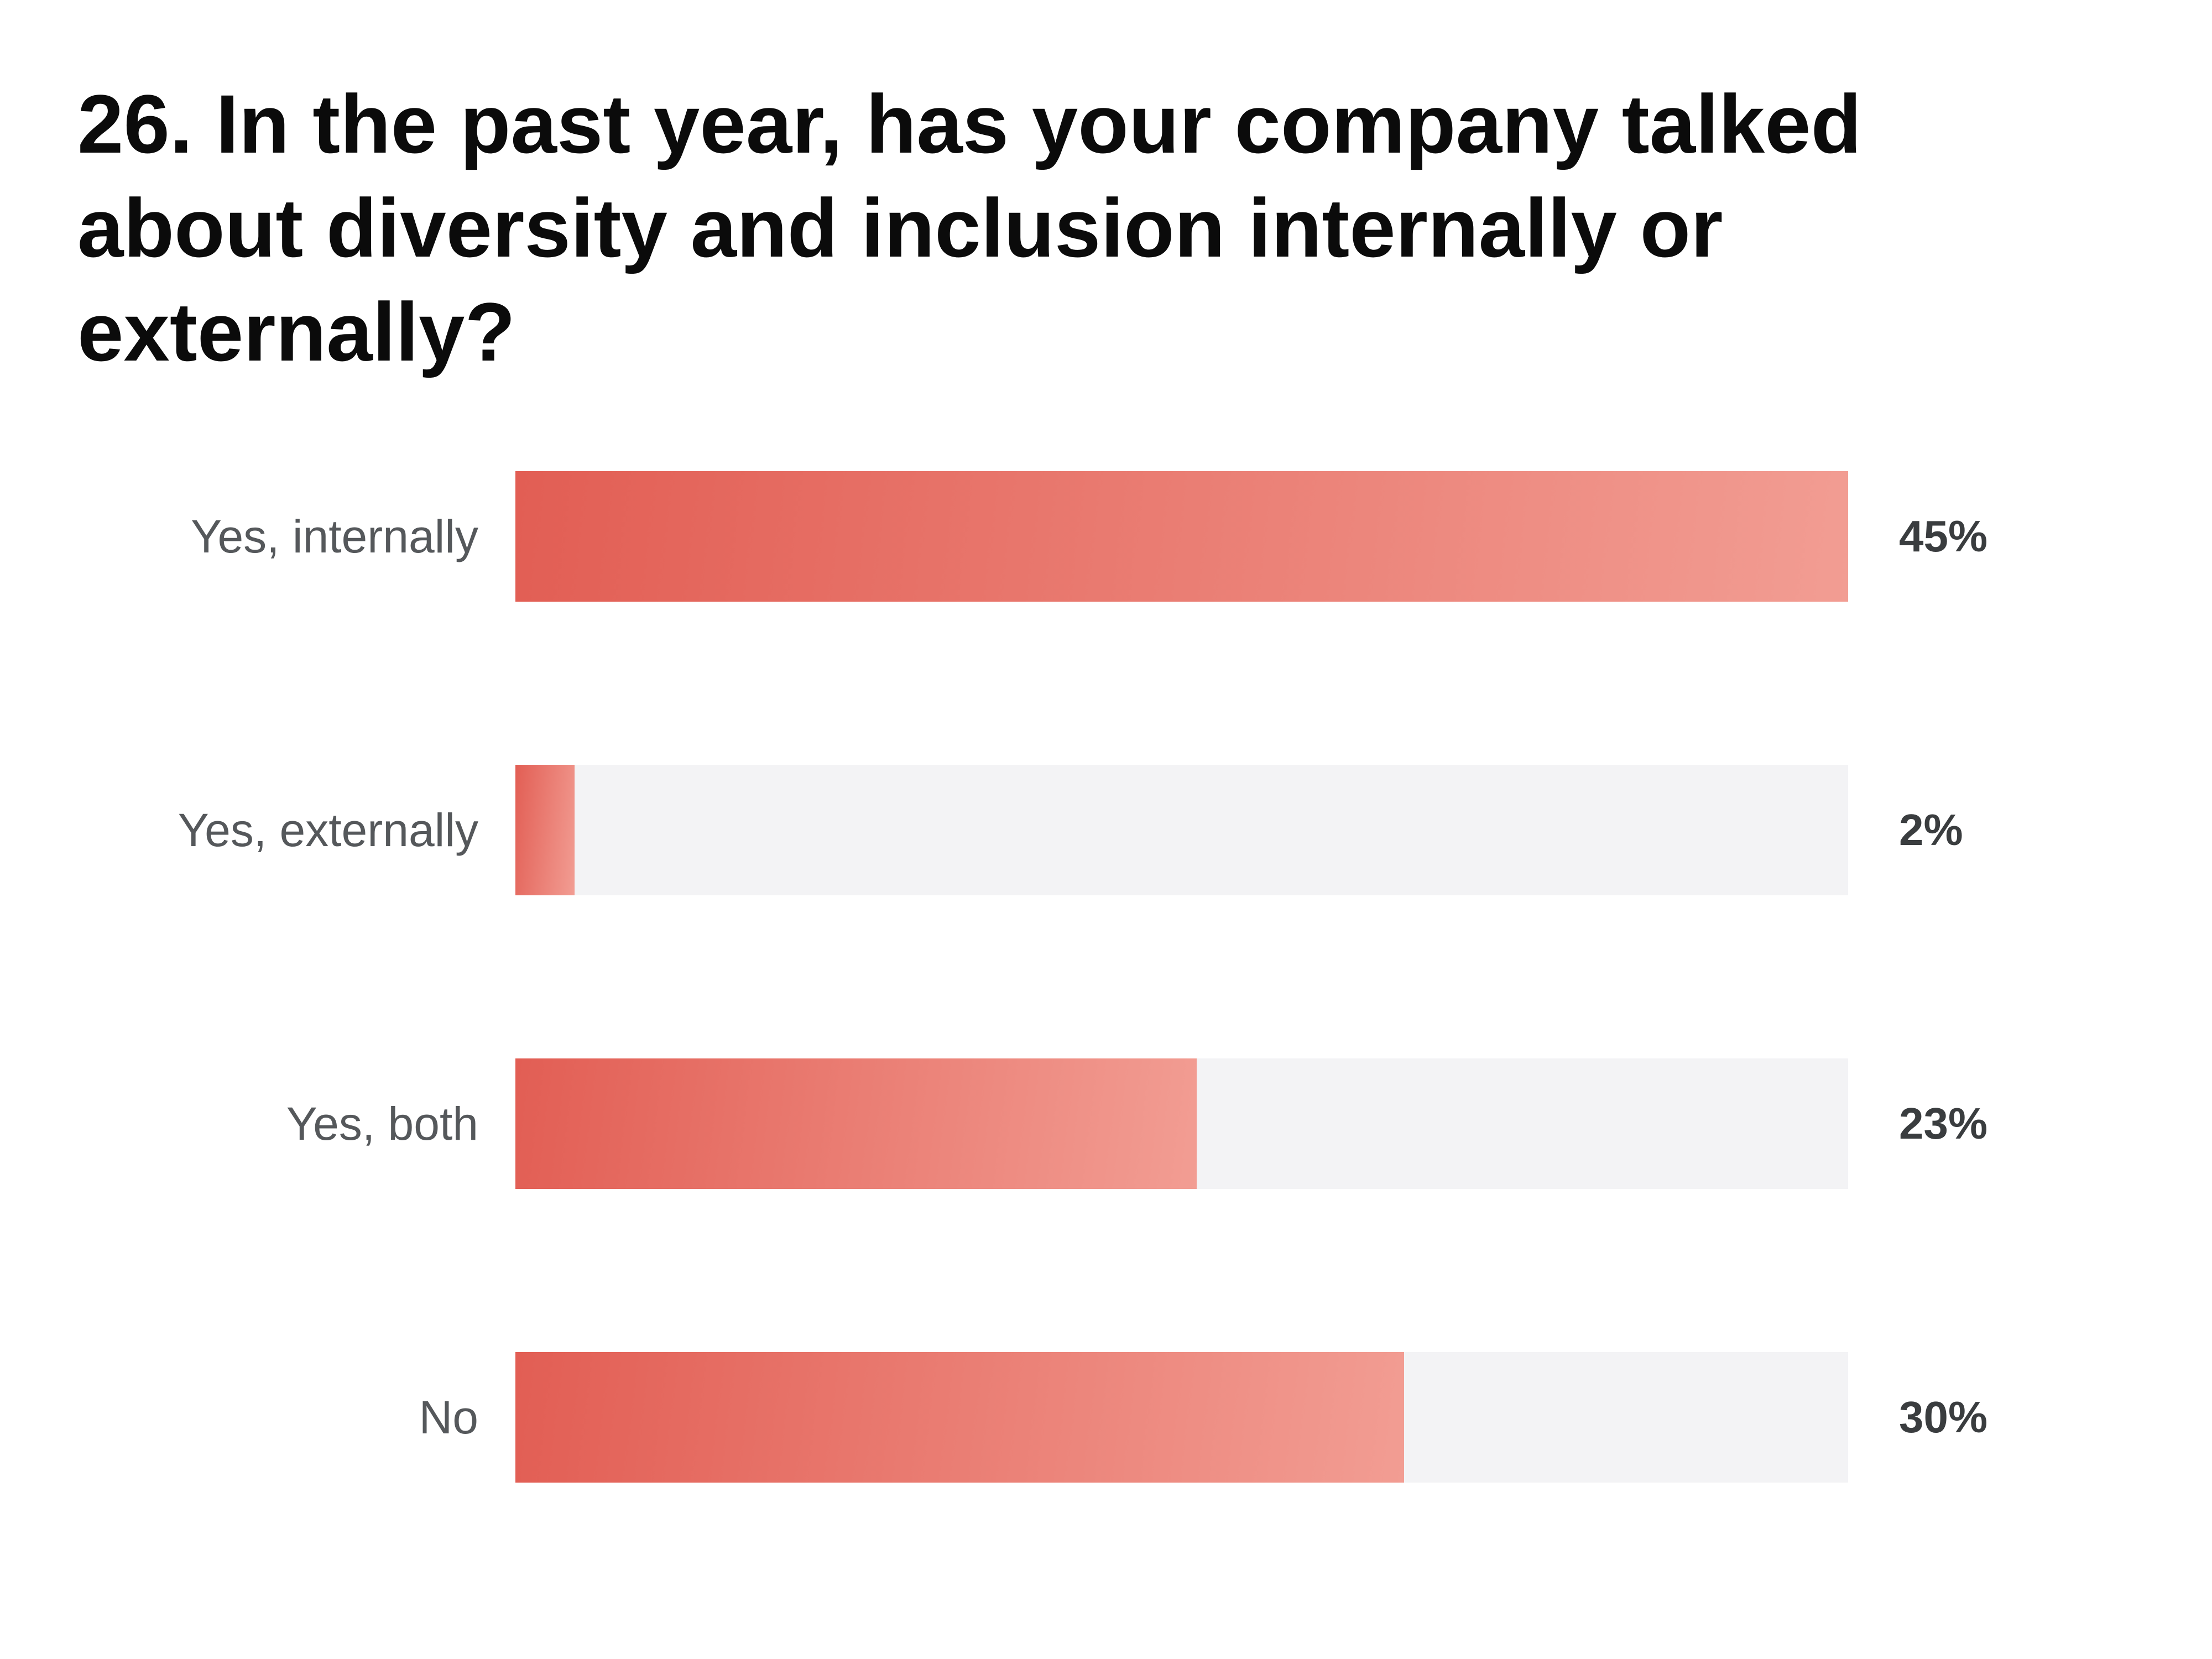  I want to click on value-label: 2%, so click(1931, 830).